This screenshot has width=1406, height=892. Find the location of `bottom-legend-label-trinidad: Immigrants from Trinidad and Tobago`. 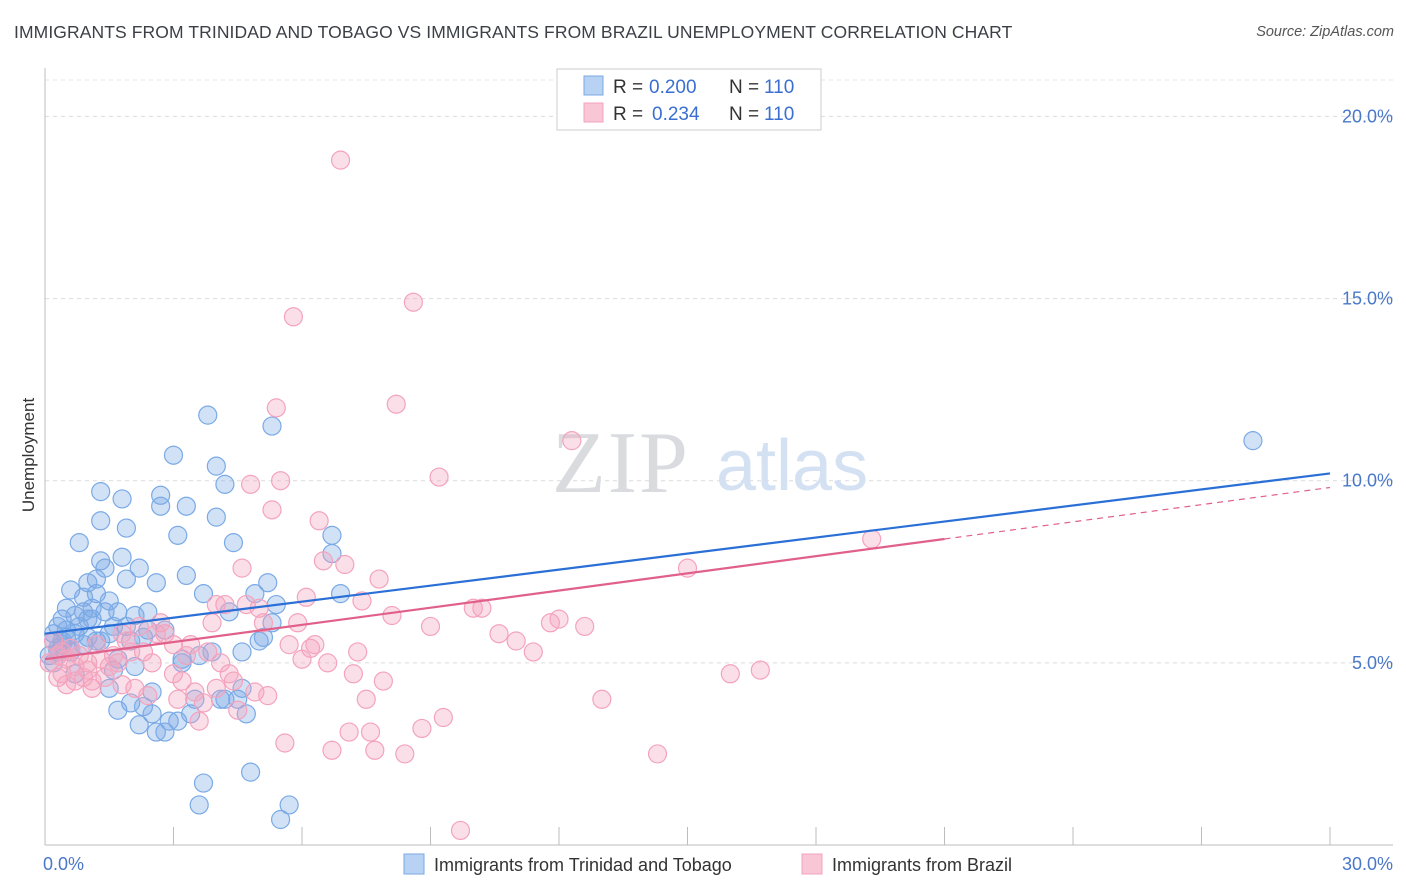

bottom-legend-label-trinidad: Immigrants from Trinidad and Tobago is located at coordinates (583, 865).